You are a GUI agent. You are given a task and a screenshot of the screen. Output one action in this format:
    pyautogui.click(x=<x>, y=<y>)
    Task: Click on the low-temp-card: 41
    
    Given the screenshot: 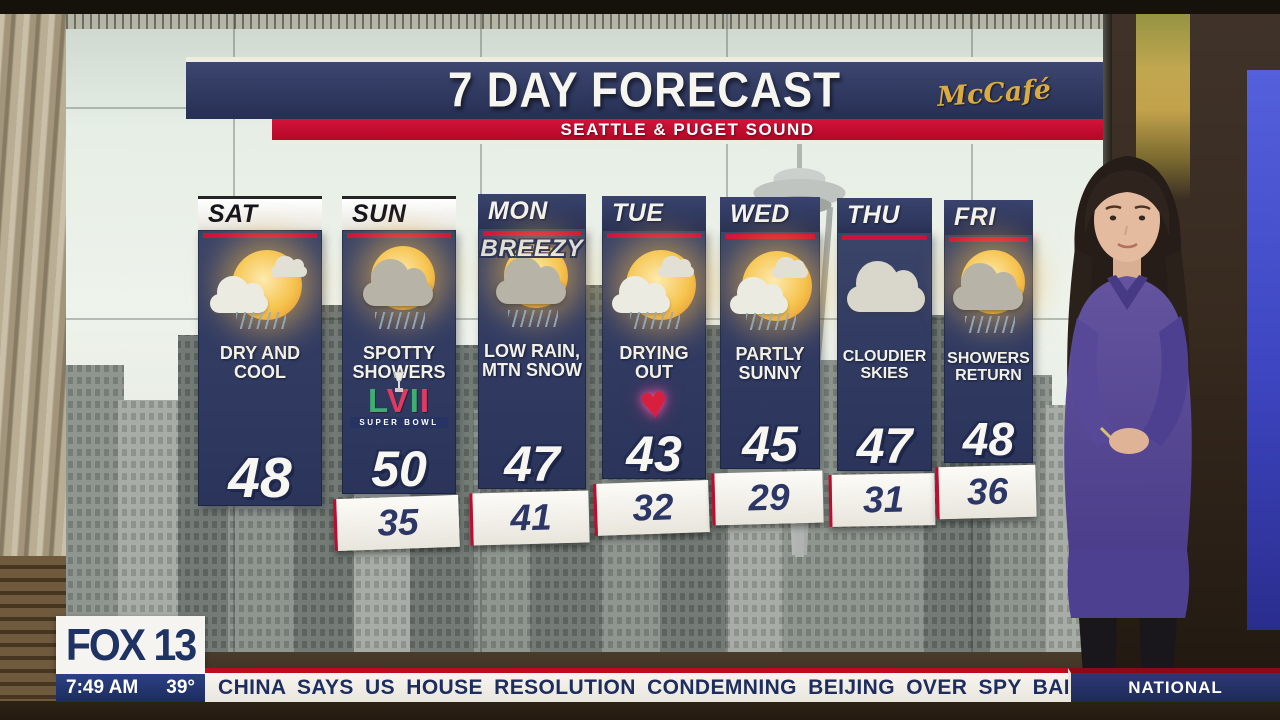 What is the action you would take?
    pyautogui.click(x=529, y=518)
    